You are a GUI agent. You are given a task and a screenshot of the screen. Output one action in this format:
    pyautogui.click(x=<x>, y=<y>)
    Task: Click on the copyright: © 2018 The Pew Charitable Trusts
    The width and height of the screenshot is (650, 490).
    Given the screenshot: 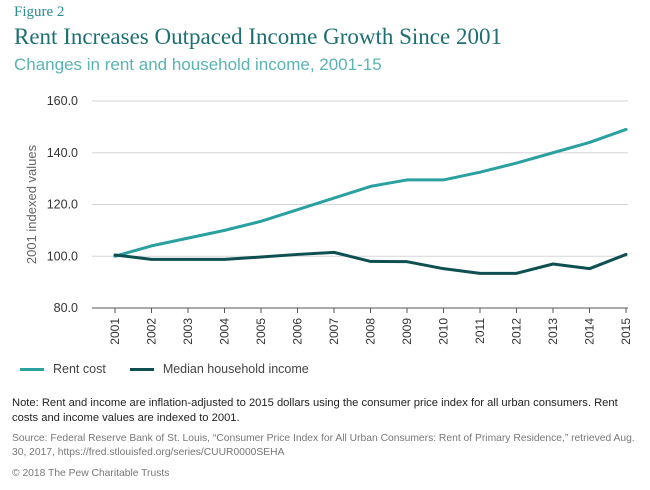 What is the action you would take?
    pyautogui.click(x=91, y=473)
    